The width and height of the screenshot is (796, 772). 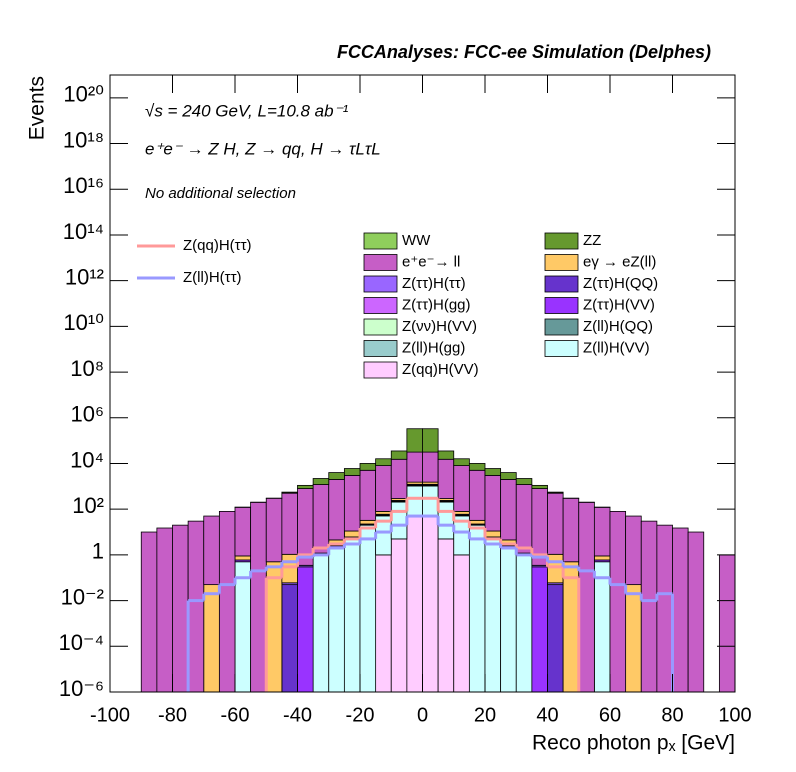 What do you see at coordinates (592, 240) in the screenshot?
I see `legend-label: ZZ` at bounding box center [592, 240].